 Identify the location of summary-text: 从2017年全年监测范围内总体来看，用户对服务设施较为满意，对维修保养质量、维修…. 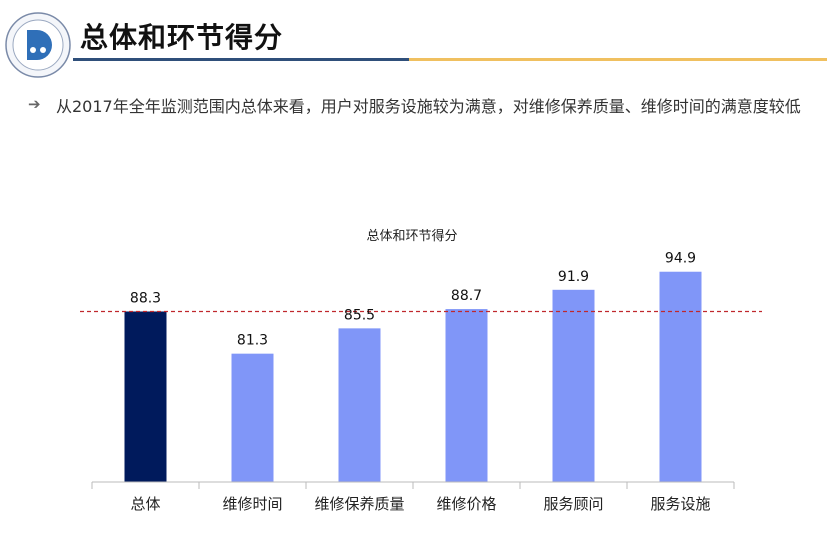
(428, 106).